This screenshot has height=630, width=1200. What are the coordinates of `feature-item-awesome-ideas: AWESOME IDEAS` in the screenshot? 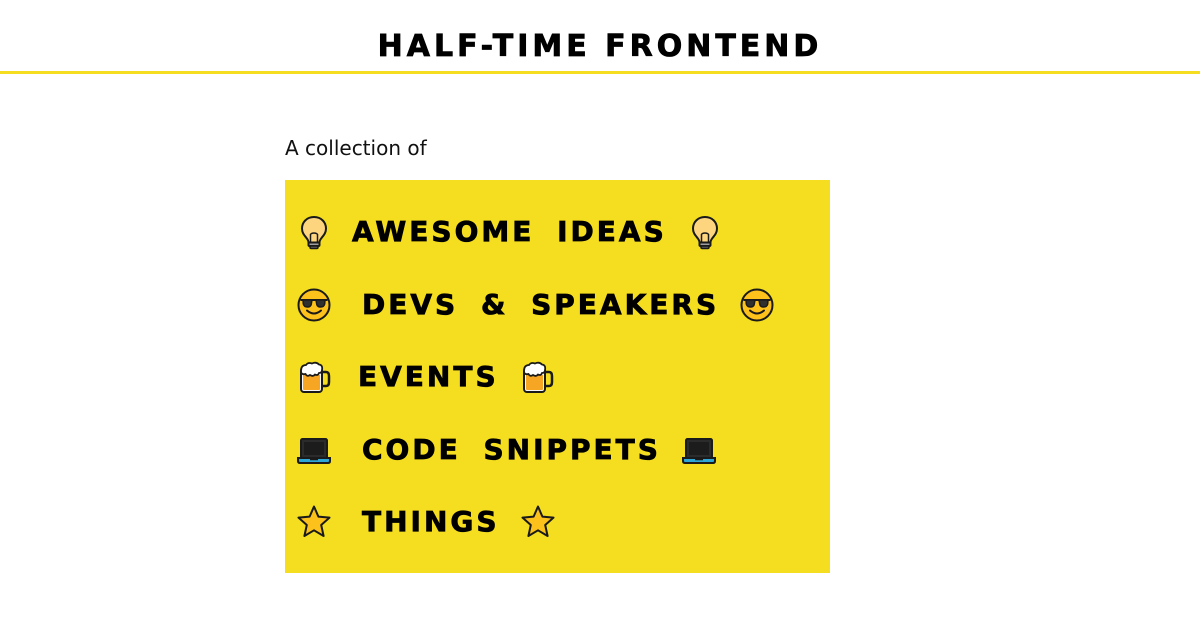 It's located at (509, 232).